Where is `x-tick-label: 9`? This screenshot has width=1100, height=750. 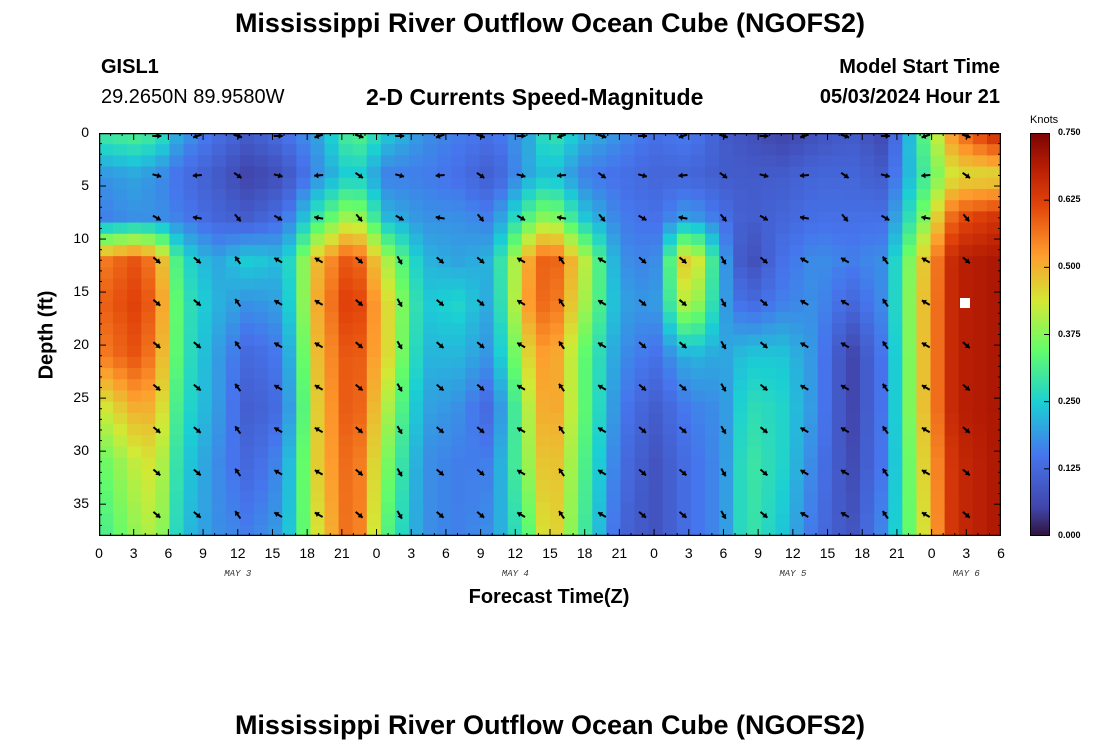 x-tick-label: 9 is located at coordinates (758, 553).